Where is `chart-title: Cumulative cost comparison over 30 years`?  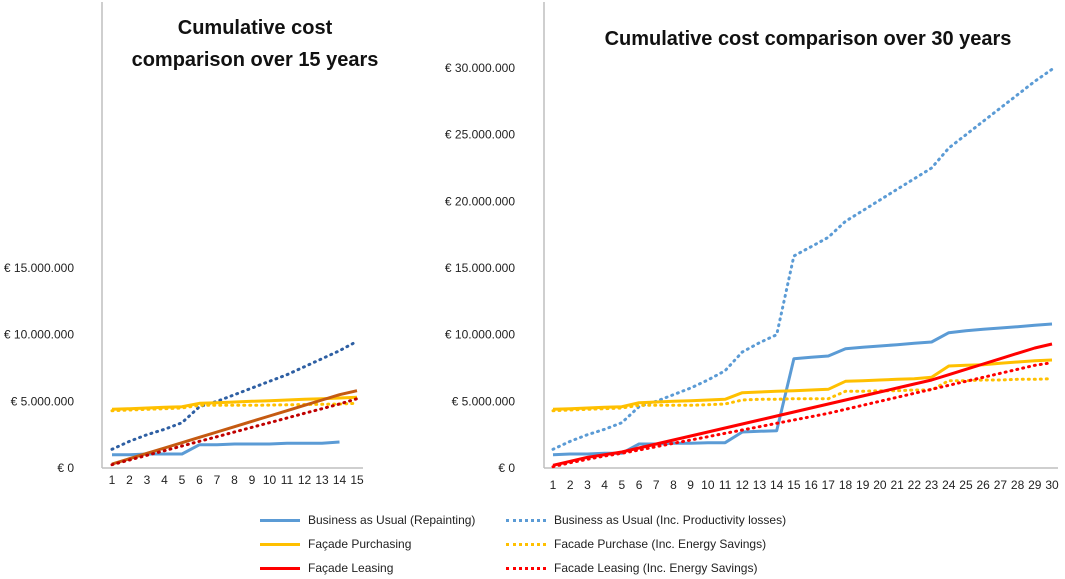 chart-title: Cumulative cost comparison over 30 years is located at coordinates (808, 39).